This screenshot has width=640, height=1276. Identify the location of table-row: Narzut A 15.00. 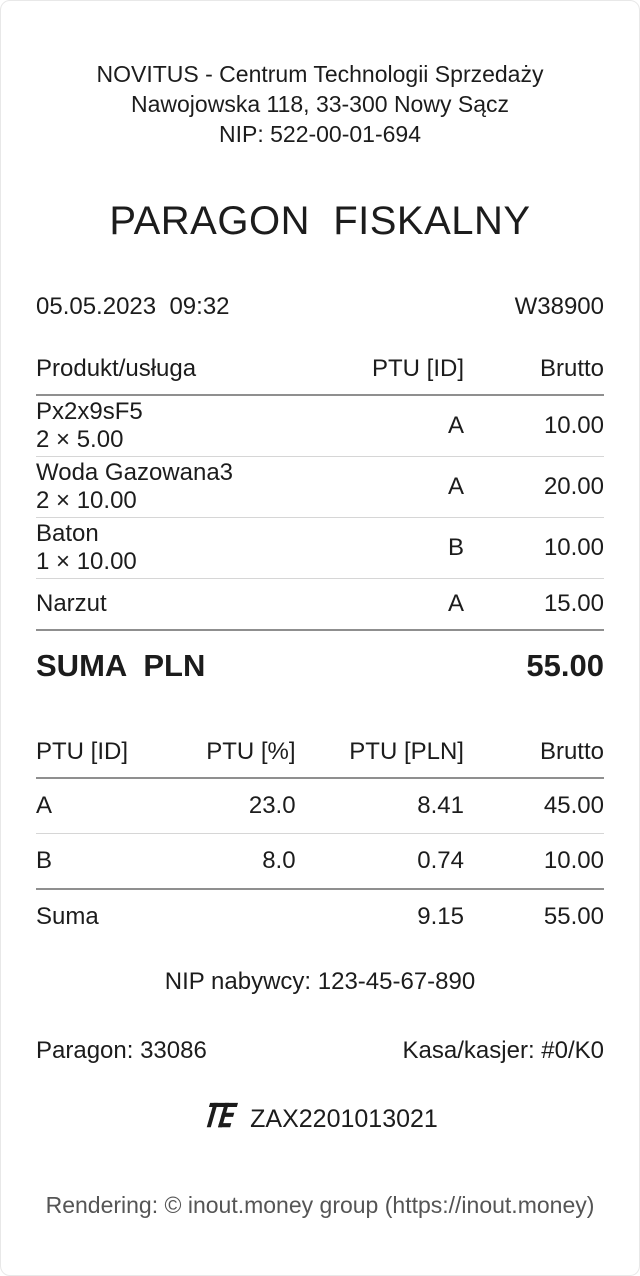
(320, 605).